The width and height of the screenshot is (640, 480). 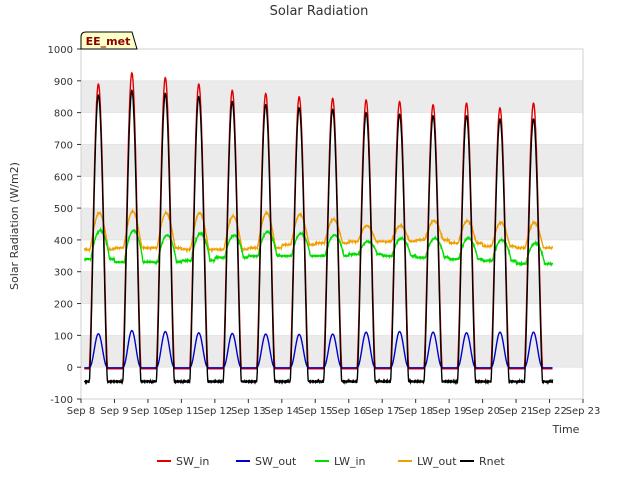 I want to click on y-tick-label: 400, so click(x=63, y=241).